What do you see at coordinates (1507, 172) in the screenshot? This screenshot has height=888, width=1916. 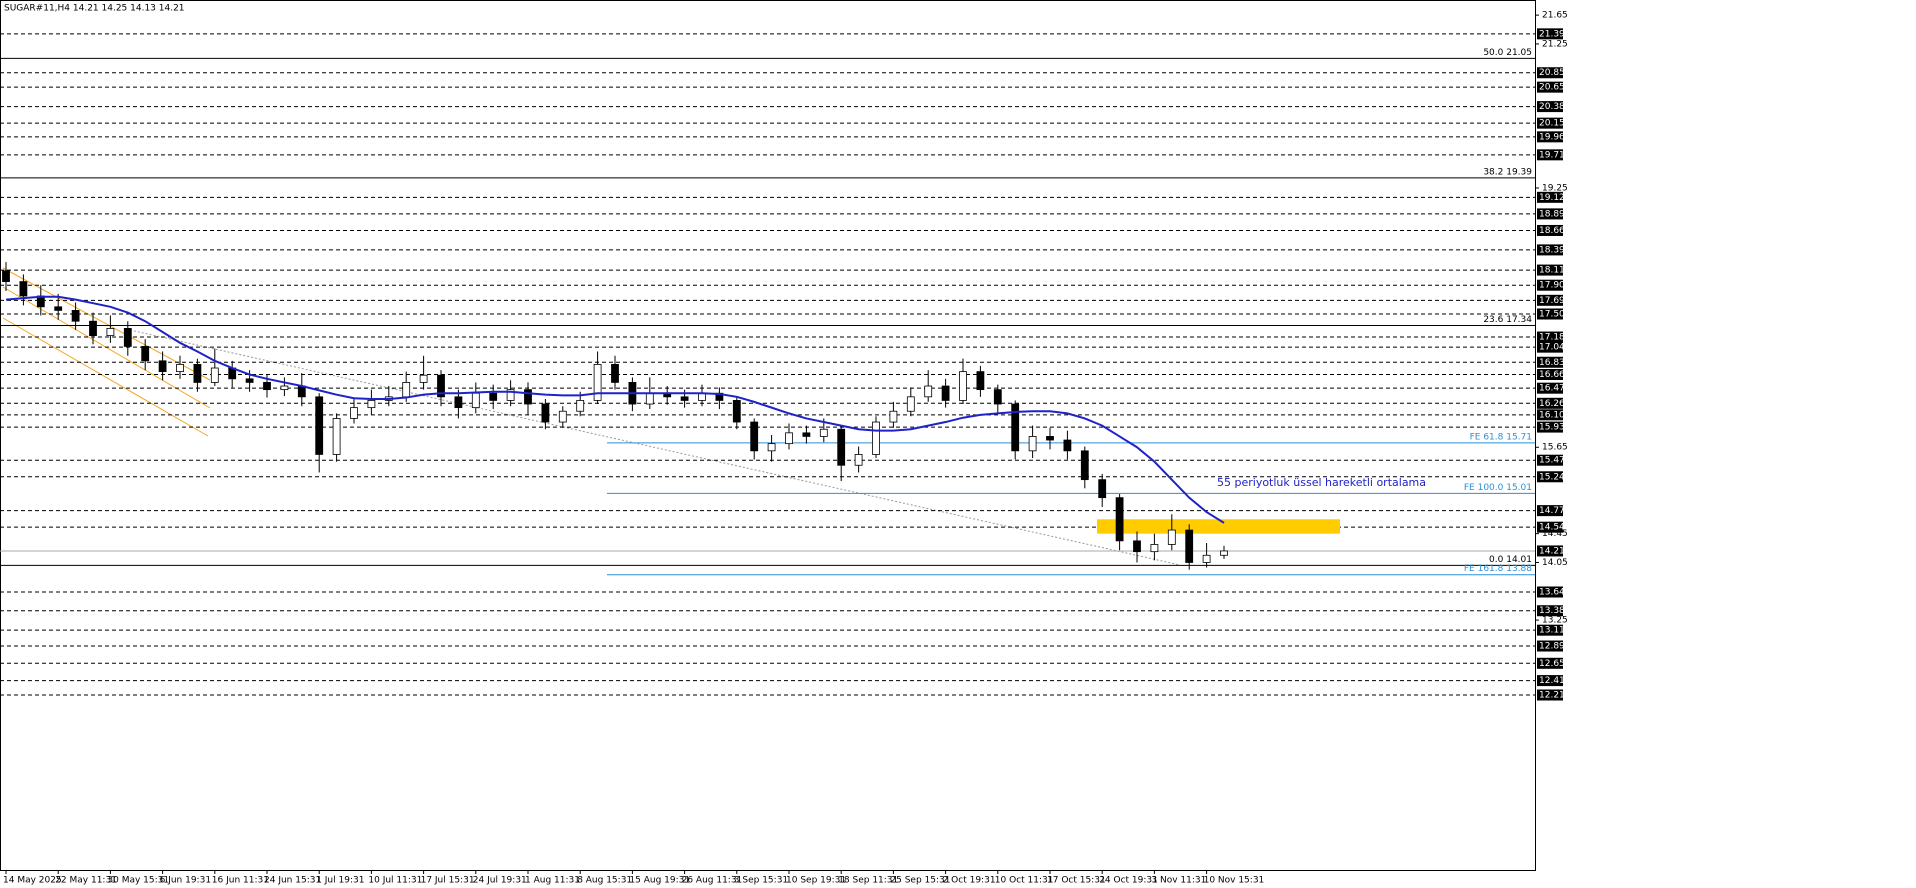 I see `fib-label: 38.2 19.39` at bounding box center [1507, 172].